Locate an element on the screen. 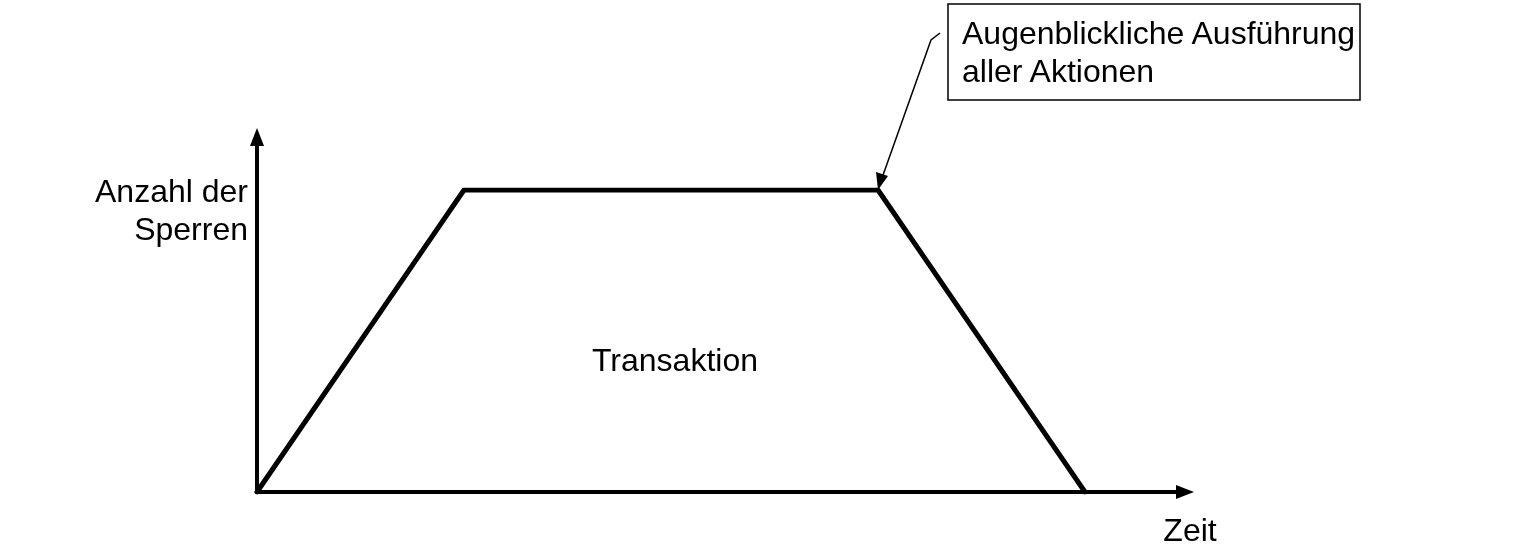 Image resolution: width=1535 pixels, height=553 pixels. y-axis-title: Anzahl der Sperren is located at coordinates (172, 210).